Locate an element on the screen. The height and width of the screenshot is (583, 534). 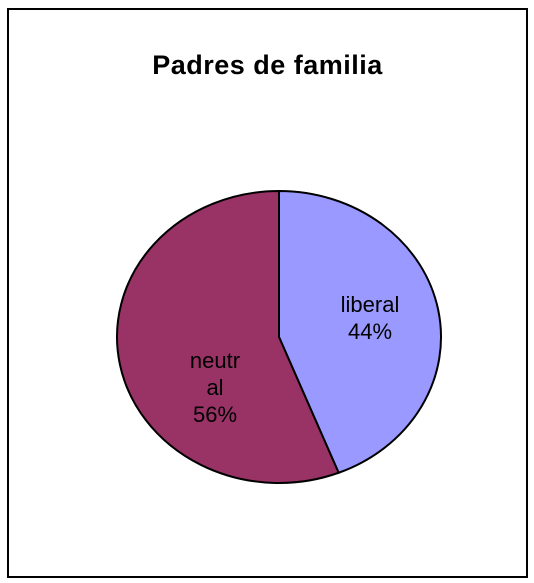
chart-title: Padres de familia is located at coordinates (267, 65).